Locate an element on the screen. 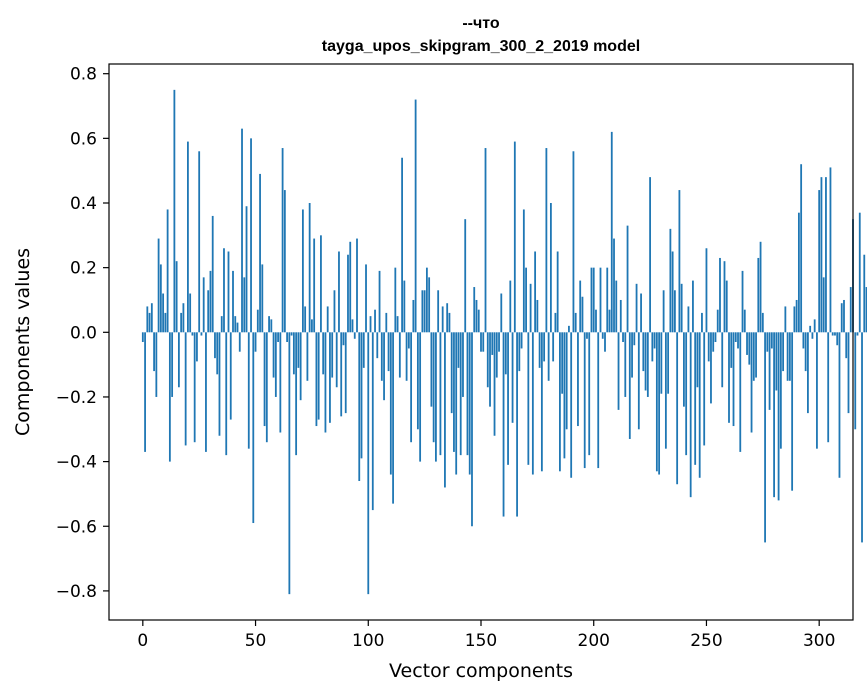  y-axis-label: Components values is located at coordinates (23, 342).